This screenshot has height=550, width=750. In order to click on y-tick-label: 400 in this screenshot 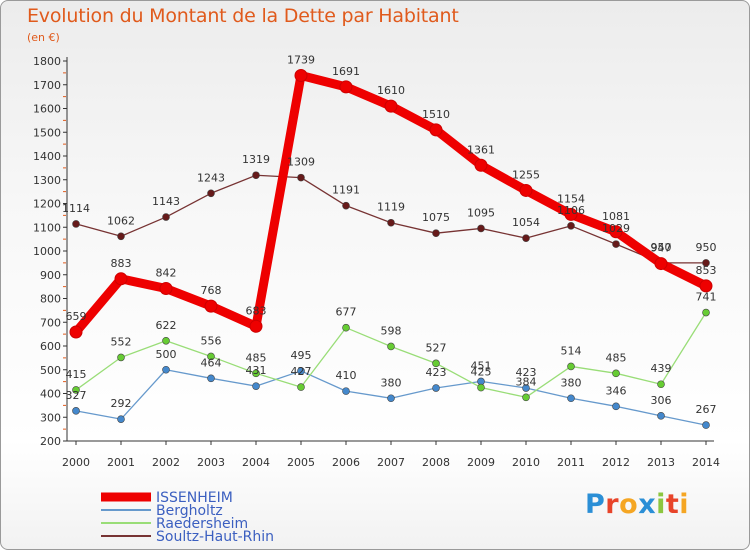, I will do `click(50, 394)`.